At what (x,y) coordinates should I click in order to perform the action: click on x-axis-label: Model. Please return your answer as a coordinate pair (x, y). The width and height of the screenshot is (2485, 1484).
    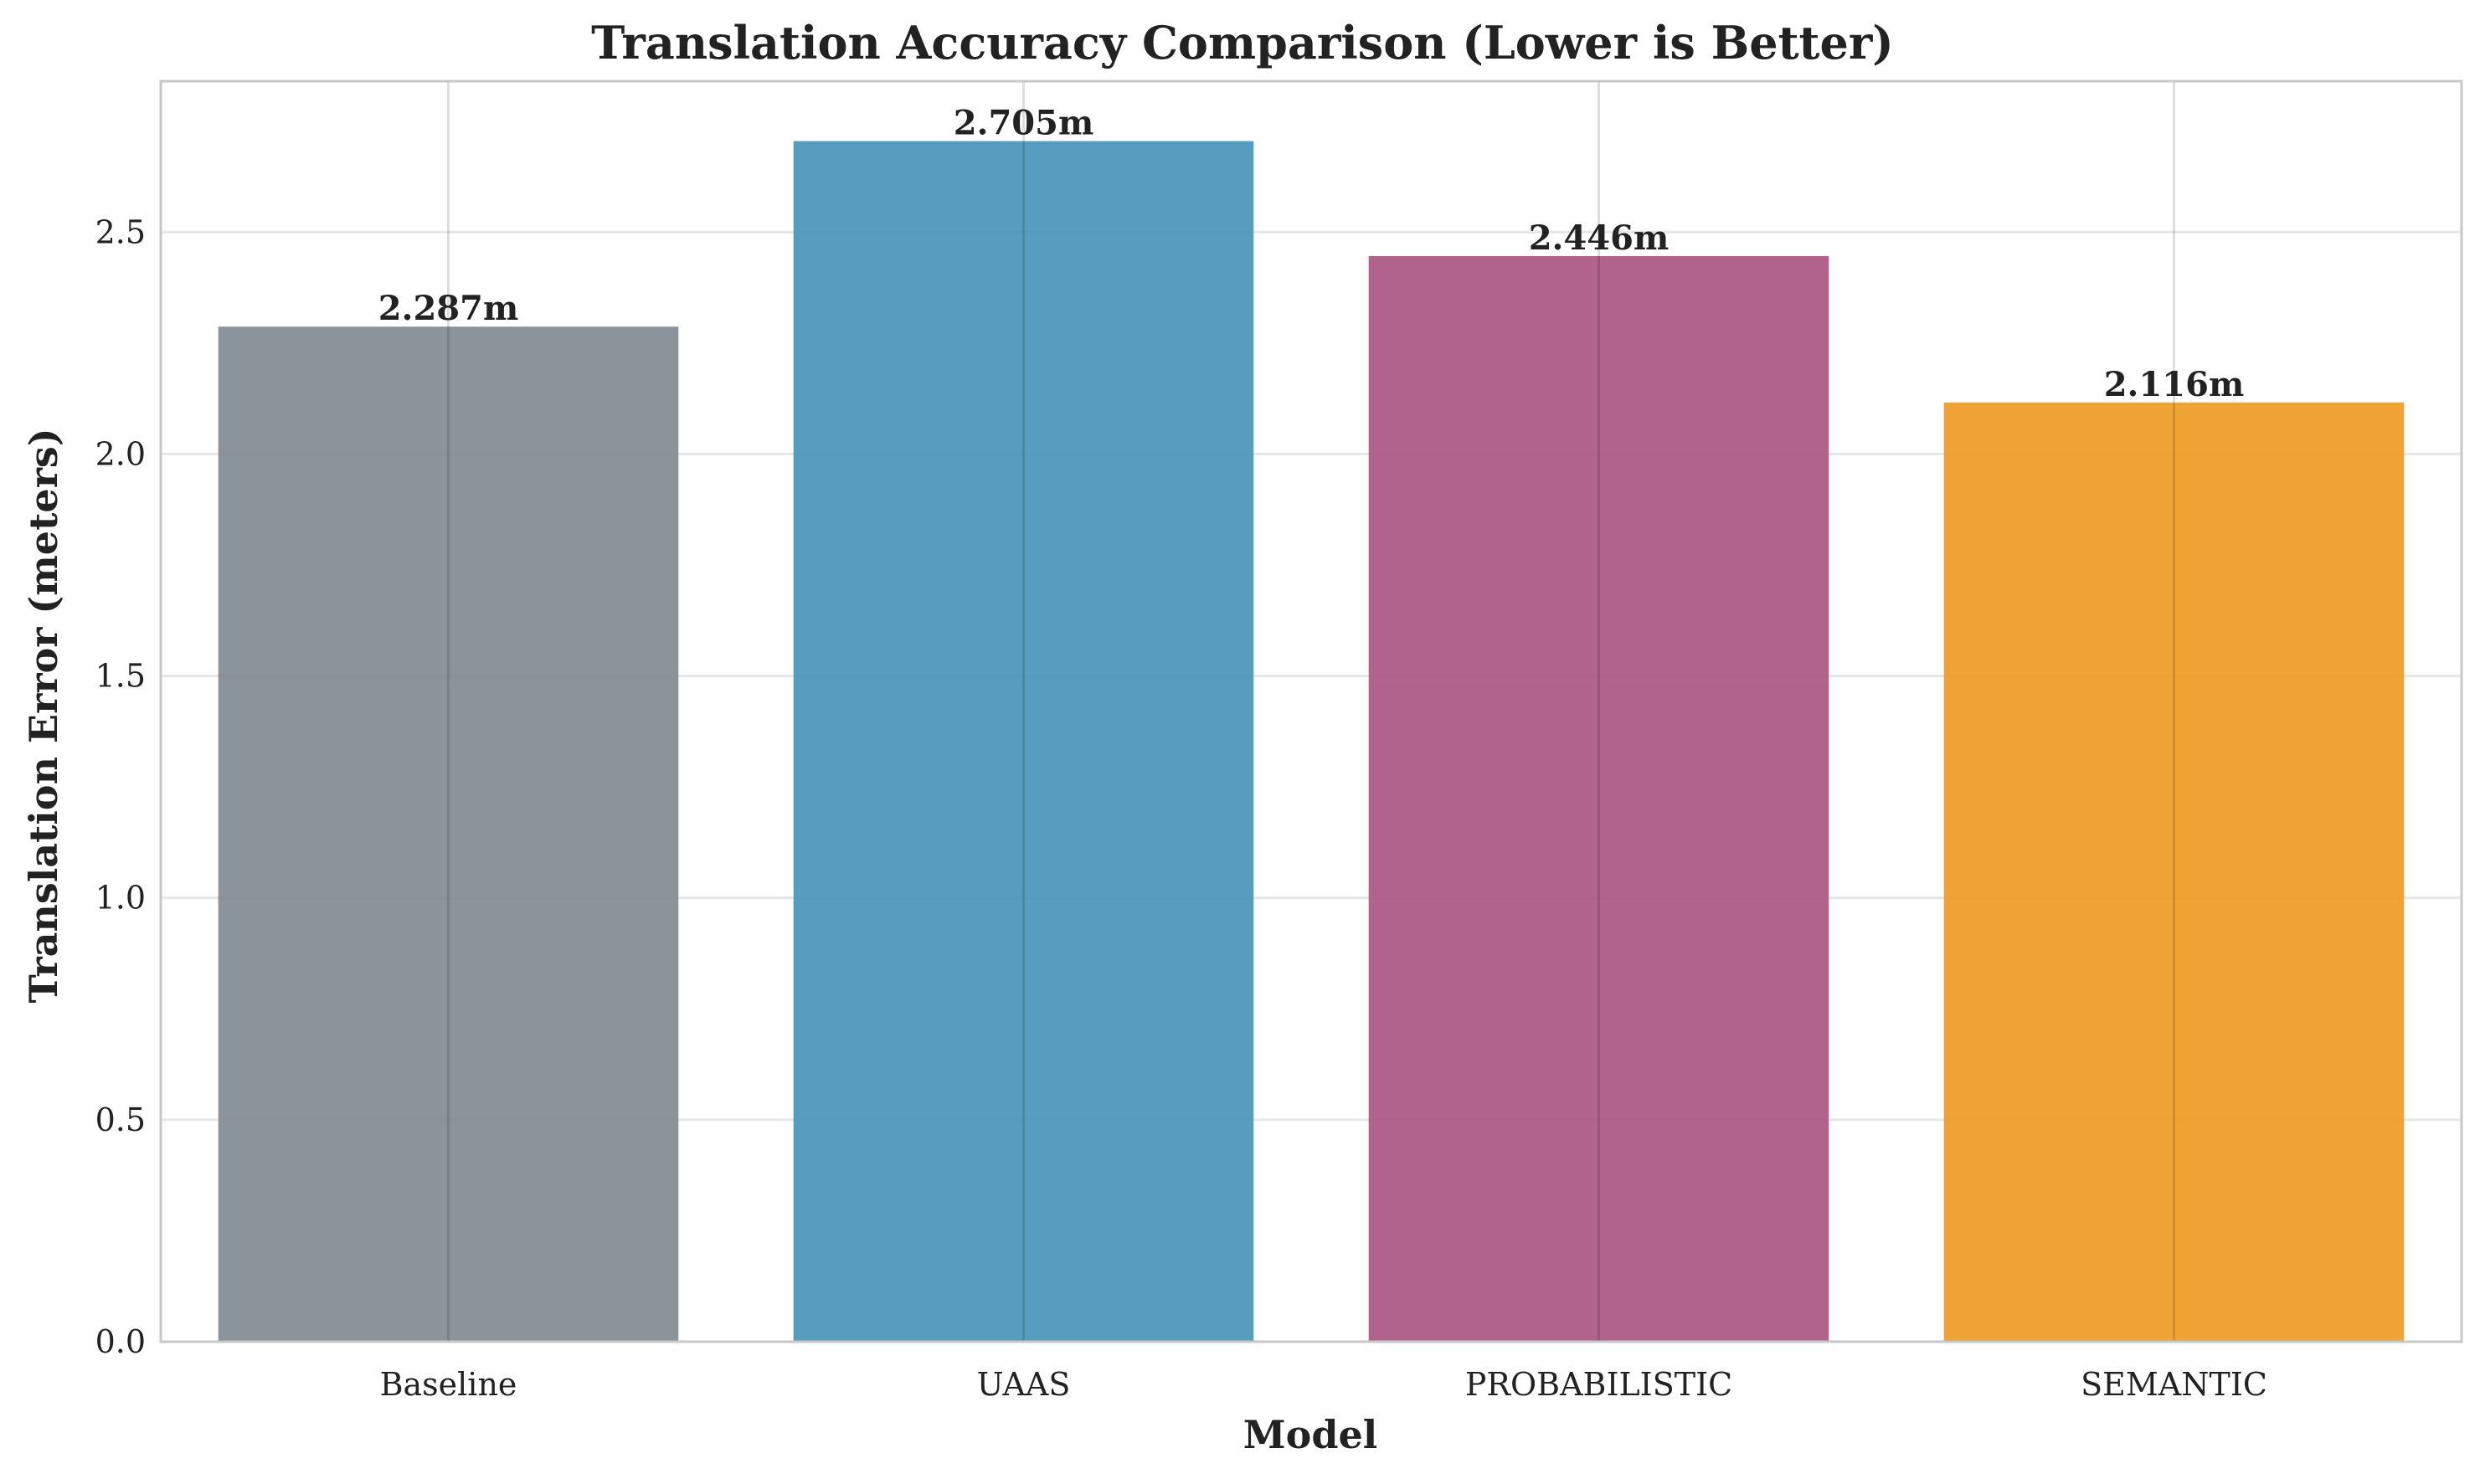
    Looking at the image, I should click on (1310, 1434).